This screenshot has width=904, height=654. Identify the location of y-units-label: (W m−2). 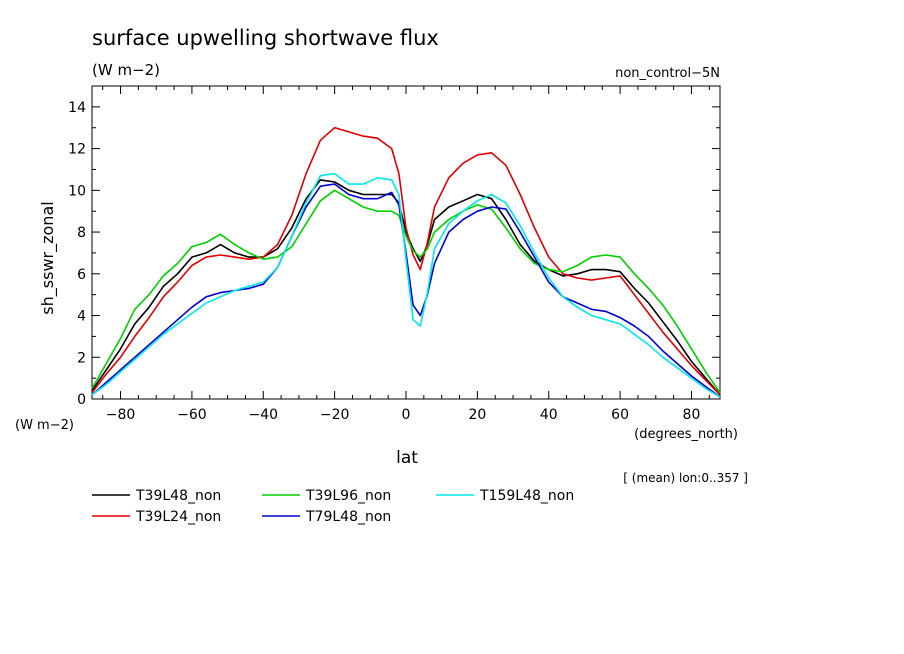
(44, 425).